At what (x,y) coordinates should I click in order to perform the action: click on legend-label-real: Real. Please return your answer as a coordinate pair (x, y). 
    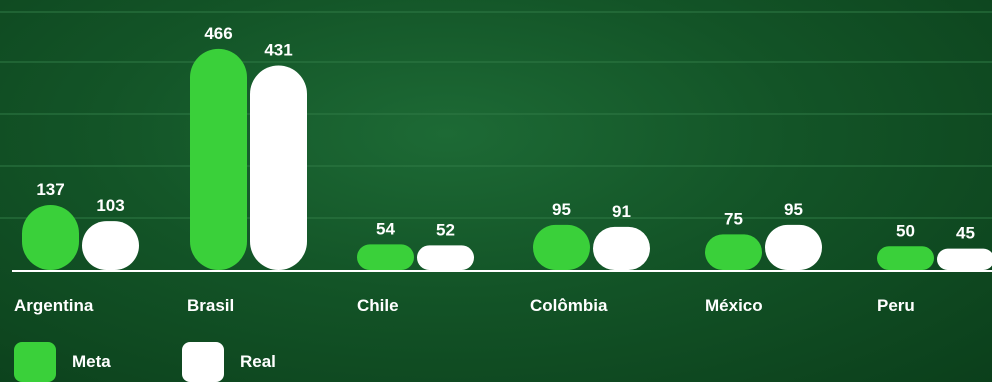
    Looking at the image, I should click on (258, 361).